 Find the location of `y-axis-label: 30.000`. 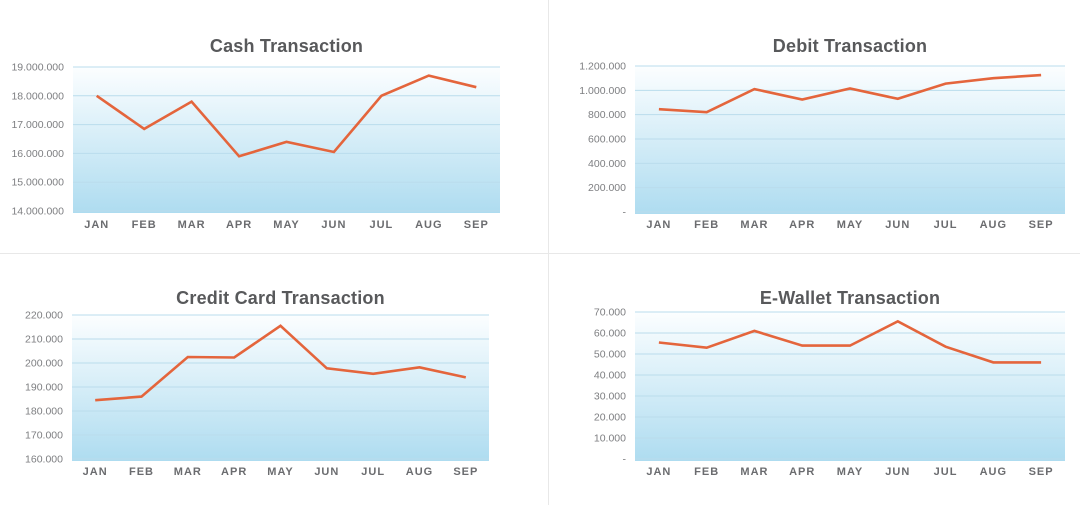

y-axis-label: 30.000 is located at coordinates (610, 397).